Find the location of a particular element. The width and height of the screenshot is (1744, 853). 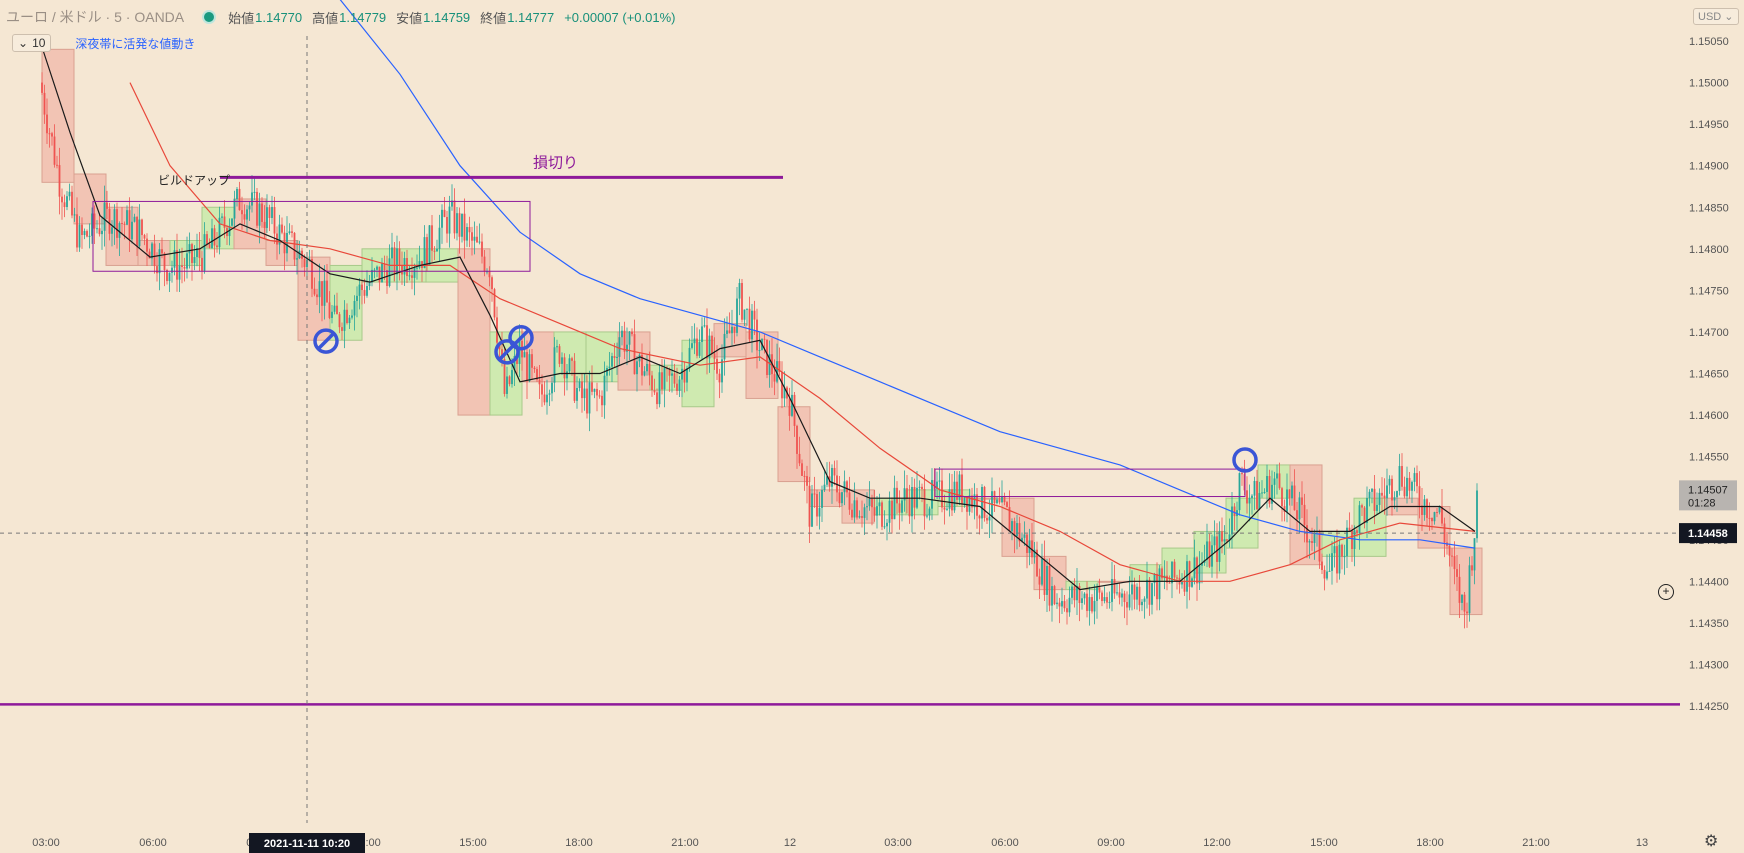

gear-icon: ⚙ is located at coordinates (1711, 841).